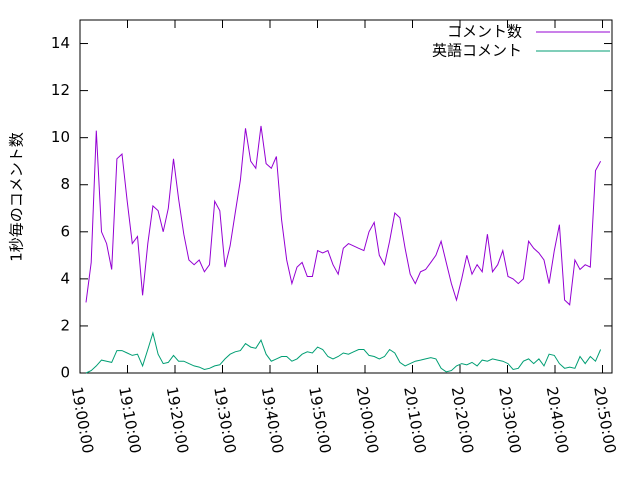  What do you see at coordinates (462, 419) in the screenshot?
I see `x-tick-label: 20:20:00` at bounding box center [462, 419].